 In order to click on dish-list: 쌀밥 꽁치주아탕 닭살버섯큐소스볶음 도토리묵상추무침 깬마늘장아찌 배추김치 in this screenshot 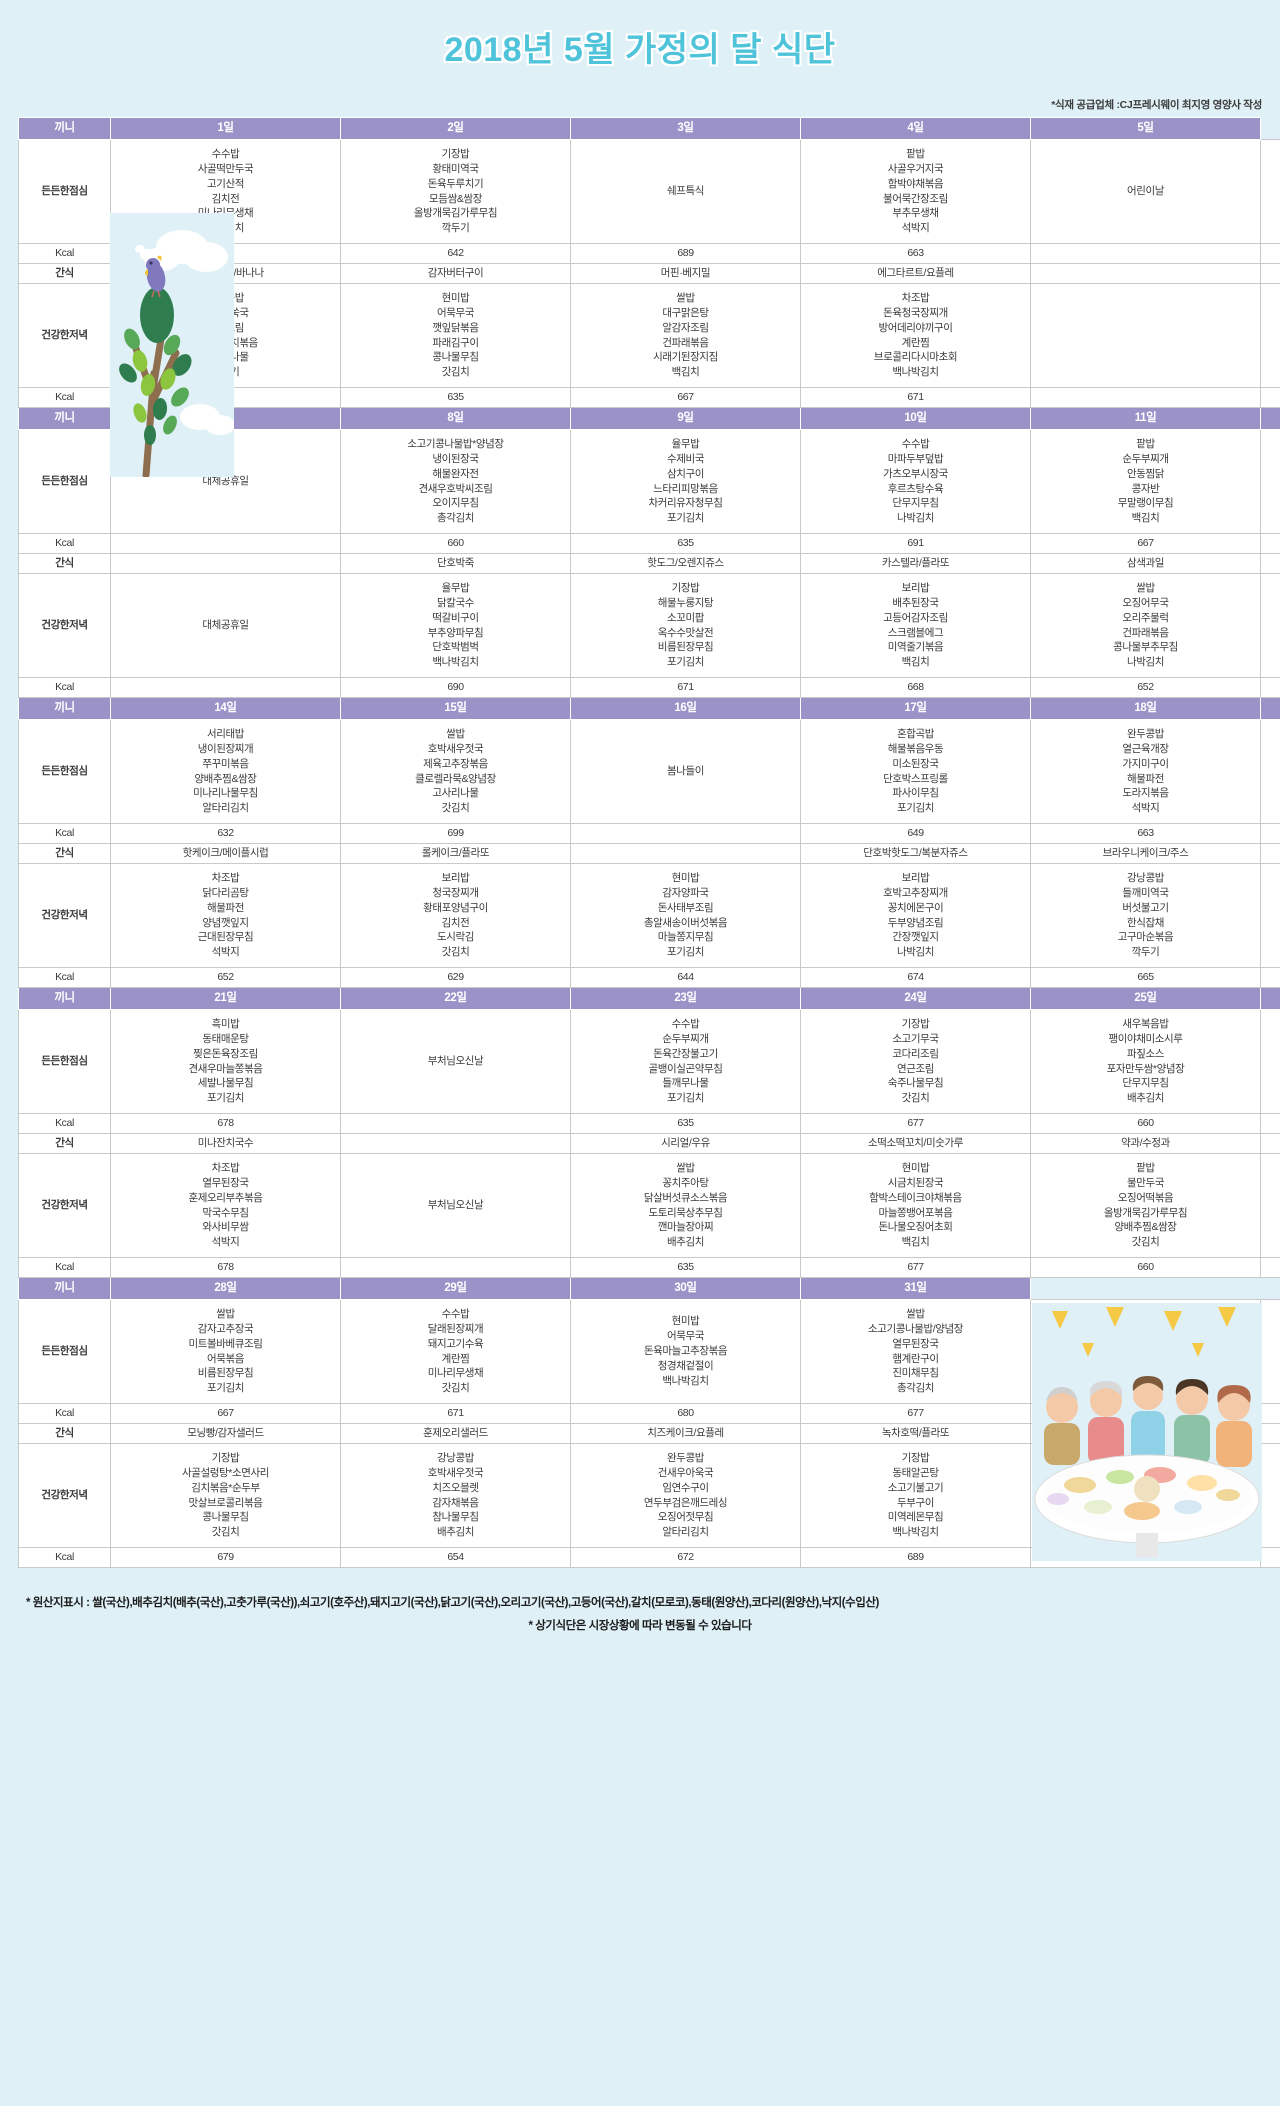, I will do `click(685, 1205)`.